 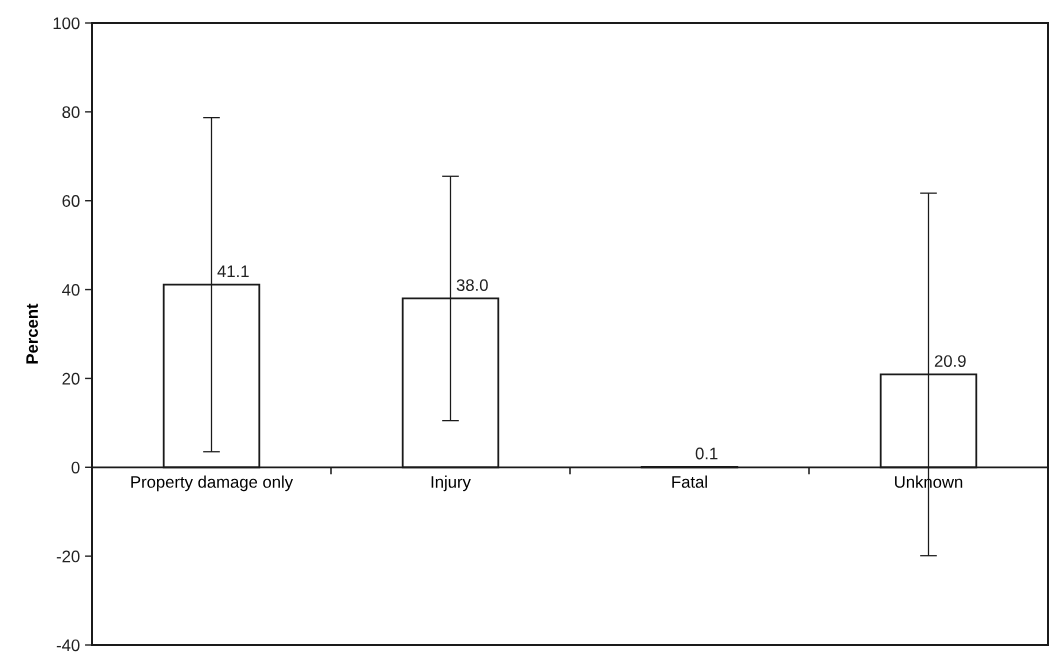 I want to click on y-tick-label: 80, so click(x=71, y=112).